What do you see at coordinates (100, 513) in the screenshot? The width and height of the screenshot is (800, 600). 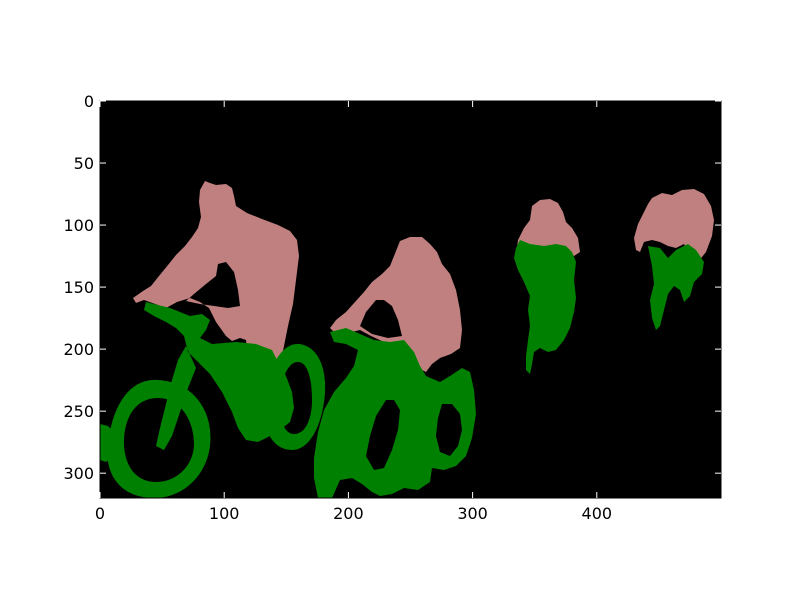 I see `x-tick-label: 0` at bounding box center [100, 513].